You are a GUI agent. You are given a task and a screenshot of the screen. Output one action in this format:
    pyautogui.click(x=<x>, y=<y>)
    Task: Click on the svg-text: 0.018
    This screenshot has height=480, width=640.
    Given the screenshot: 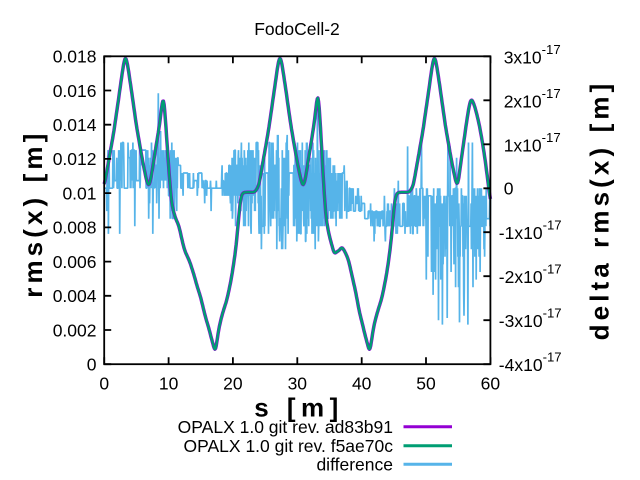 What is the action you would take?
    pyautogui.click(x=75, y=57)
    